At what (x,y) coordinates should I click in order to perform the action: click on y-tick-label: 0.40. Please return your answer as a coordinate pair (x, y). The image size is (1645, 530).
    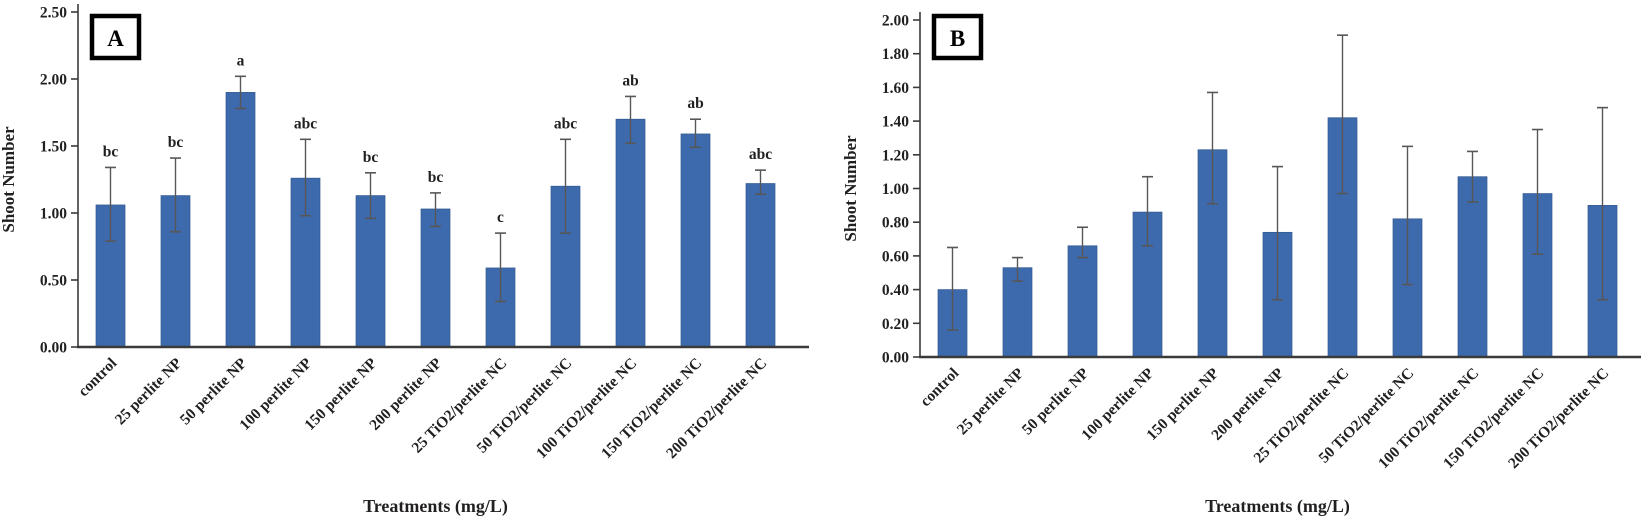
    Looking at the image, I should click on (895, 290).